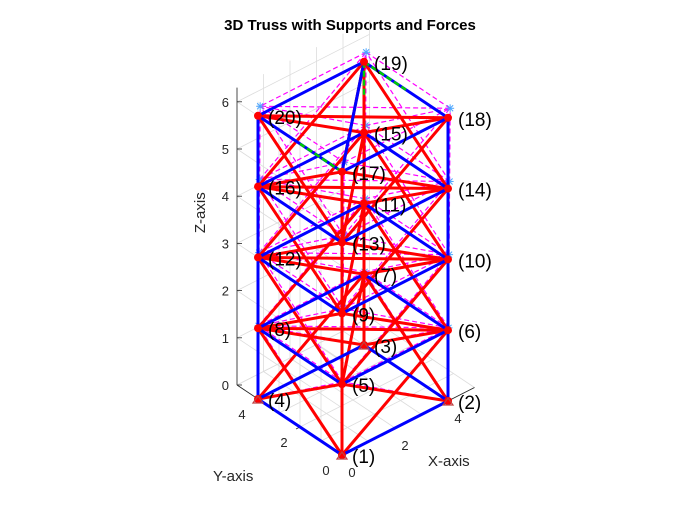  I want to click on node-label-14: (14), so click(475, 191).